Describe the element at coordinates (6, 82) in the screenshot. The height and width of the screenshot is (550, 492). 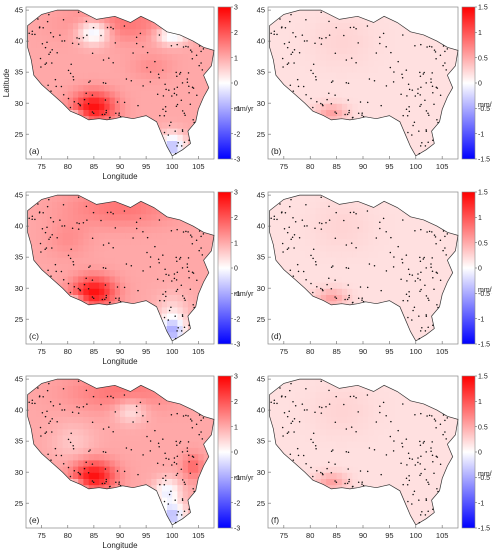
I see `y-axis-title: Latitude` at that location.